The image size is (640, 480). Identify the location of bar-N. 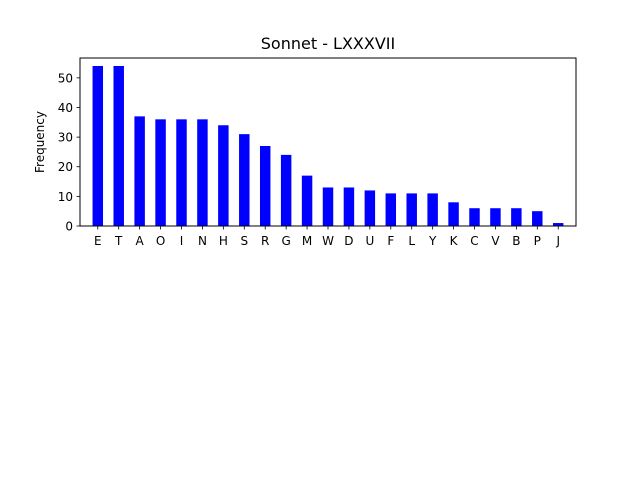
(202, 172).